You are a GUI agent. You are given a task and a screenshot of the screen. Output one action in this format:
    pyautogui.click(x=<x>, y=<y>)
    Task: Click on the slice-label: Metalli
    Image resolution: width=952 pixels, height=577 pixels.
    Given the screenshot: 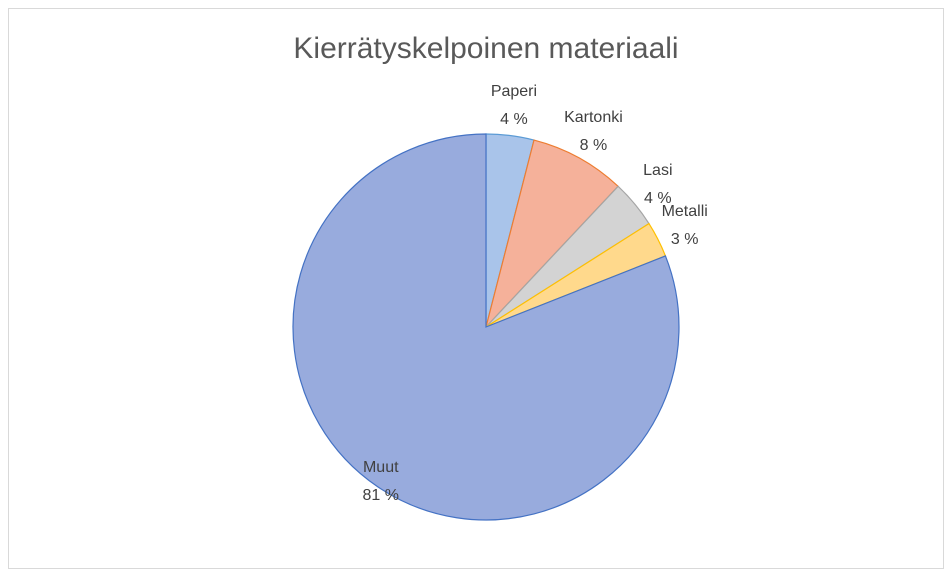 What is the action you would take?
    pyautogui.click(x=685, y=211)
    